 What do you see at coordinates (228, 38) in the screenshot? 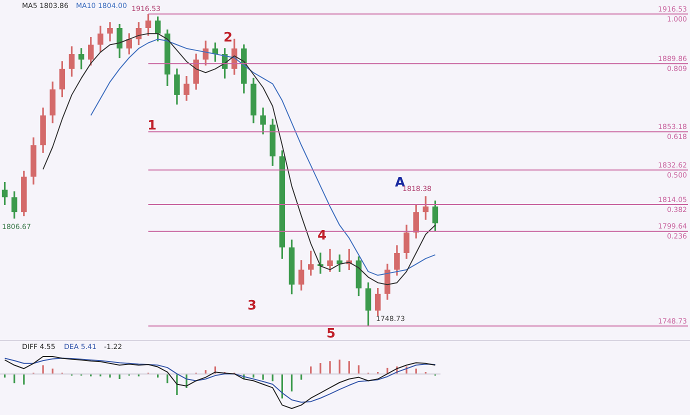
I see `annotation: 2` at bounding box center [228, 38].